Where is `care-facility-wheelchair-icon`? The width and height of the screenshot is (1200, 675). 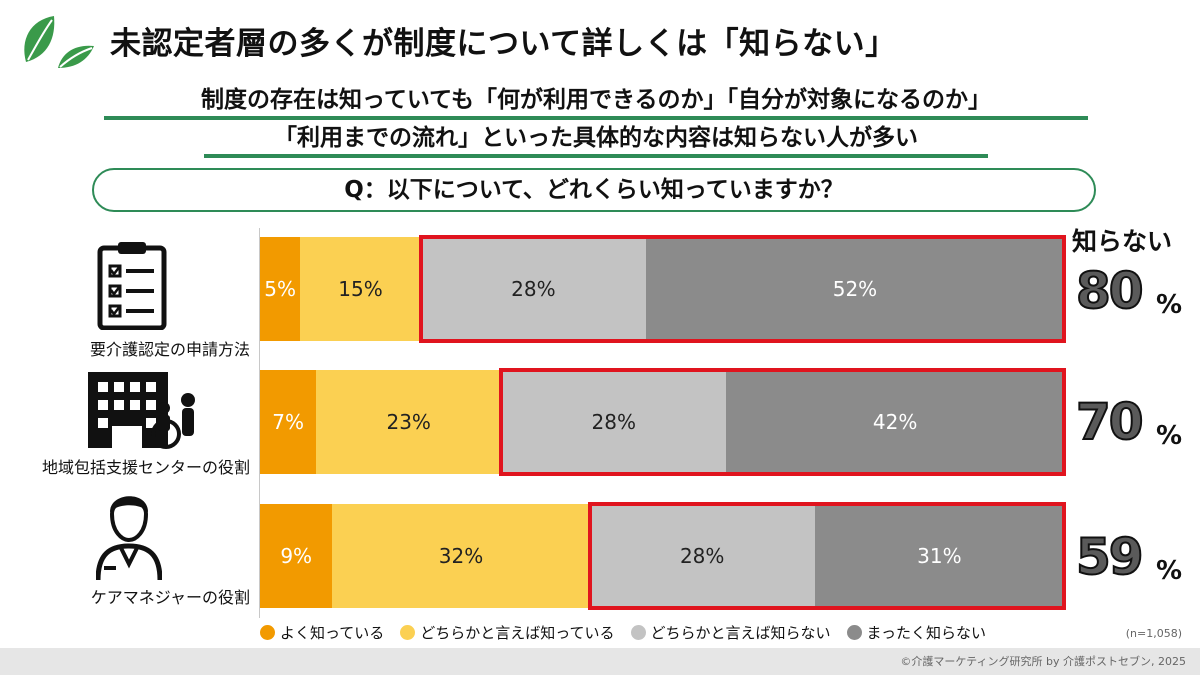
care-facility-wheelchair-icon is located at coordinates (141, 410).